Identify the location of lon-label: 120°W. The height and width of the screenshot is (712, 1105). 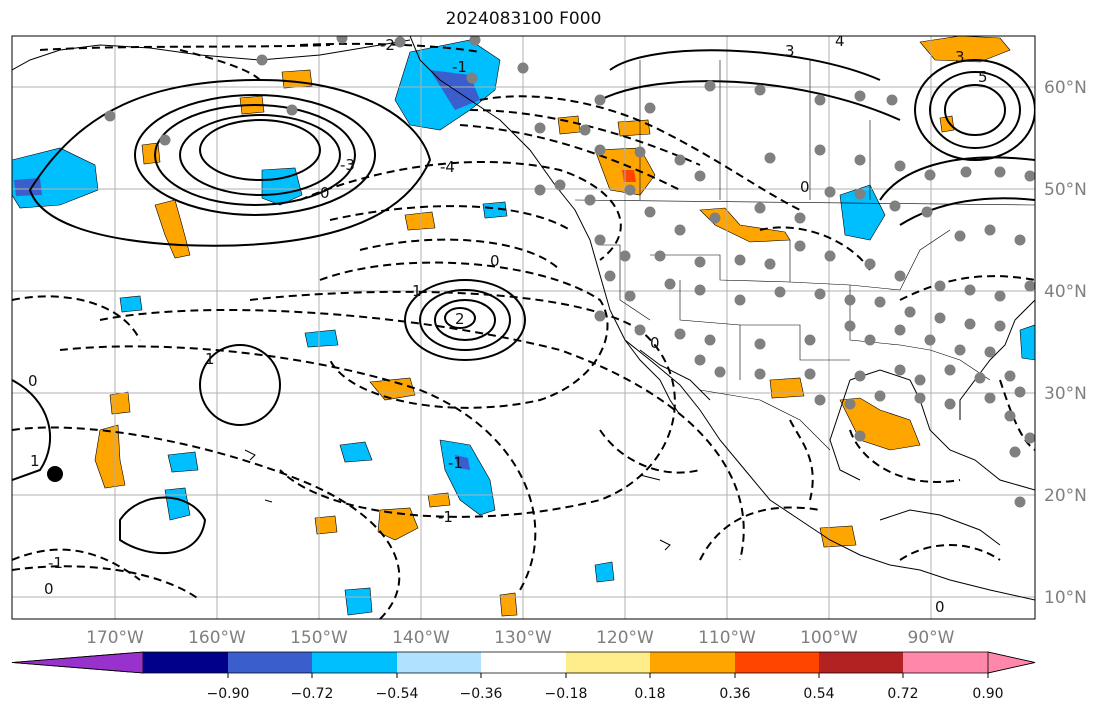
(625, 638).